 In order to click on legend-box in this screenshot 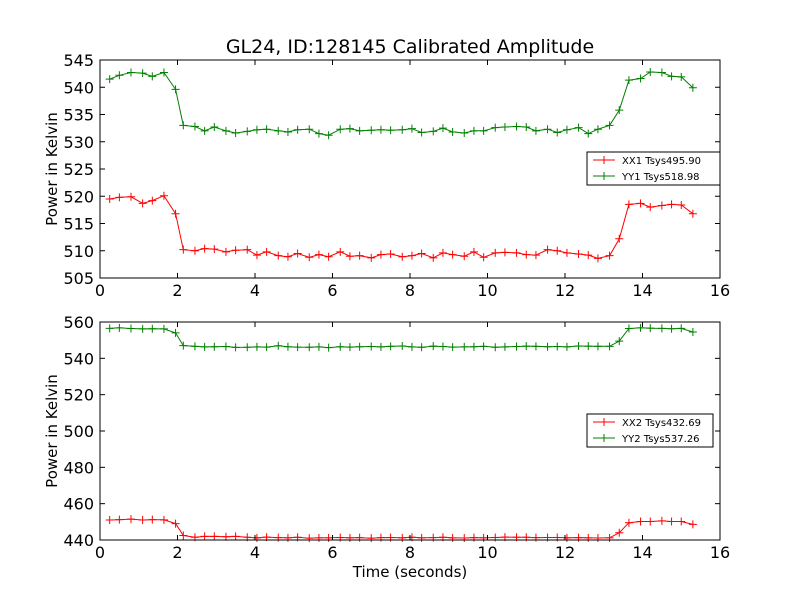, I will do `click(650, 430)`.